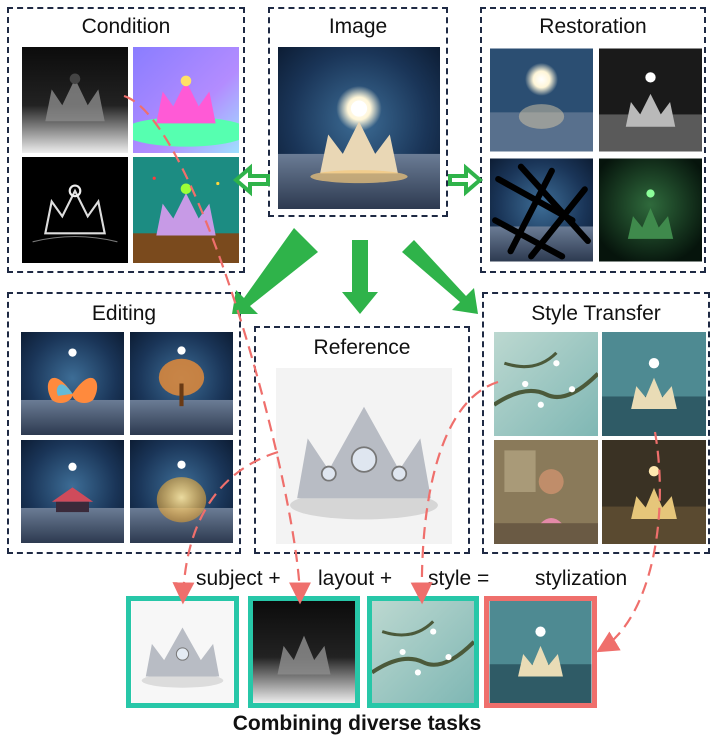  Describe the element at coordinates (75, 210) in the screenshot. I see `edge-map-thumbnail` at that location.